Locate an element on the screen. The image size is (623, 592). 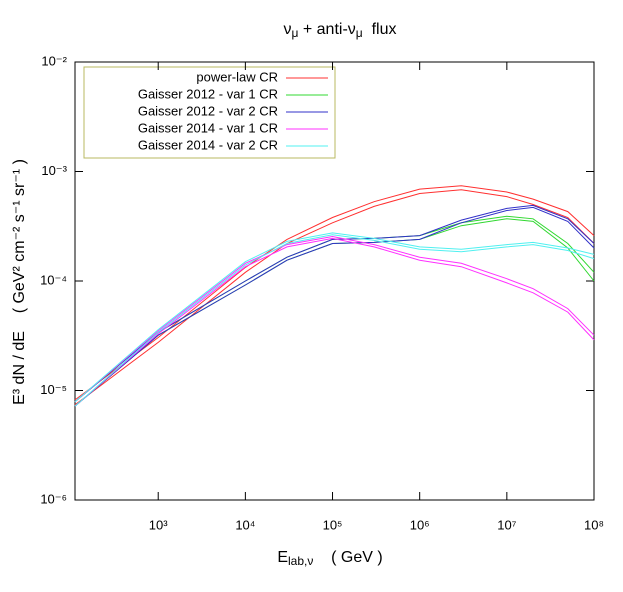
legend-label: Gaisser 2012 - var 1 CR is located at coordinates (208, 93).